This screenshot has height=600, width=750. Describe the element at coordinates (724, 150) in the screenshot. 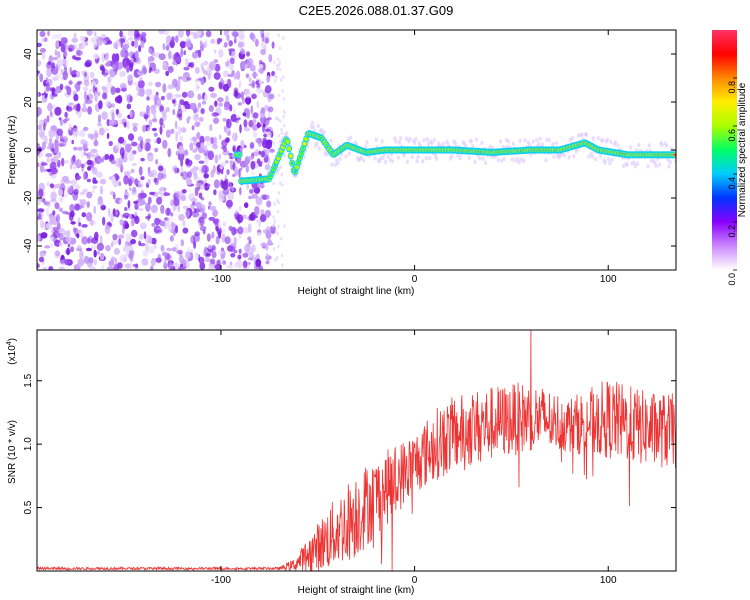

I see `colorbar-gradient` at that location.